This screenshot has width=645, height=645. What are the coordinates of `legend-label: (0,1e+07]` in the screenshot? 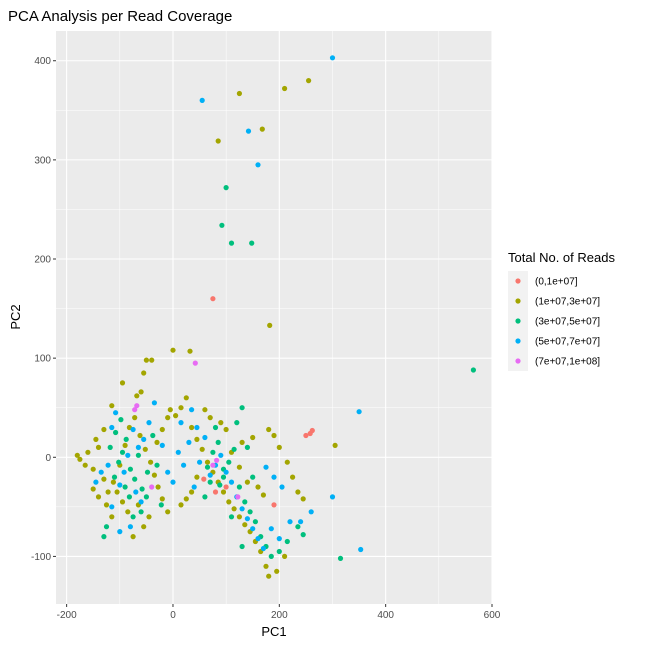 It's located at (556, 282).